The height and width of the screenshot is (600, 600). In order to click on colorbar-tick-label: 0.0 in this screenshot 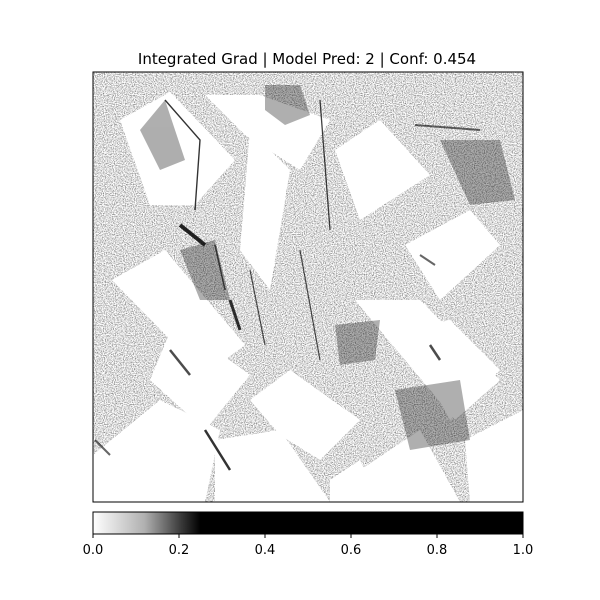, I will do `click(93, 550)`.